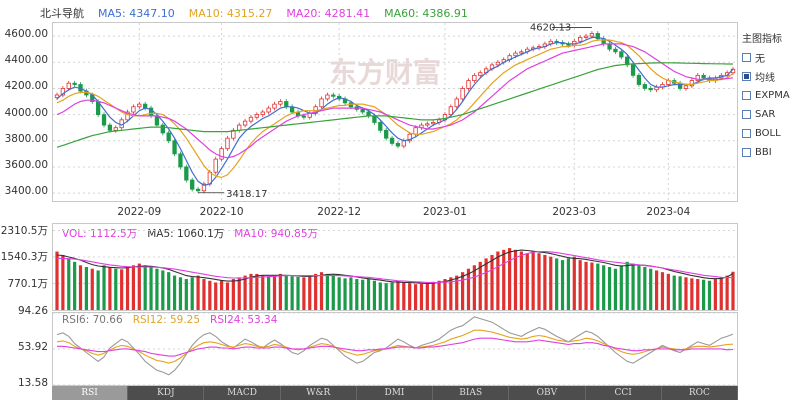 The height and width of the screenshot is (400, 800). Describe the element at coordinates (668, 212) in the screenshot. I see `price-x-tick: 2023-04` at that location.